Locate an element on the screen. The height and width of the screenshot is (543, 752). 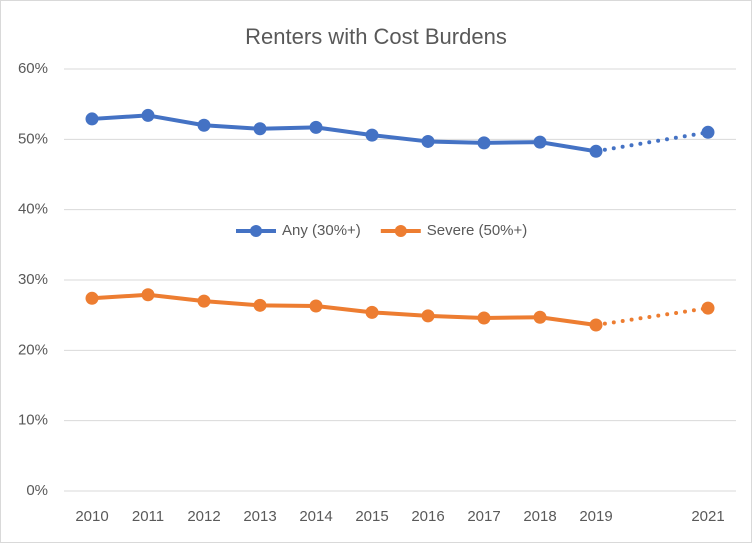
legend-label: Severe (50%+) is located at coordinates (477, 230).